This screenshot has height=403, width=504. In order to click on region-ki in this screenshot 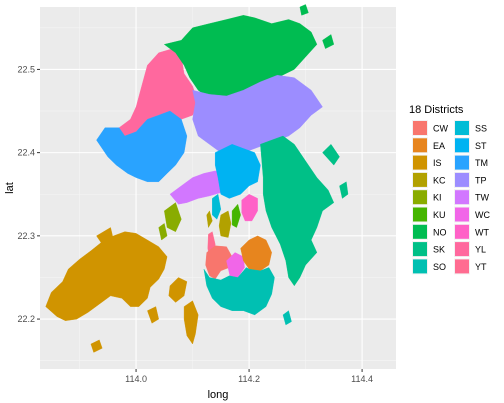, I will do `click(163, 232)`.